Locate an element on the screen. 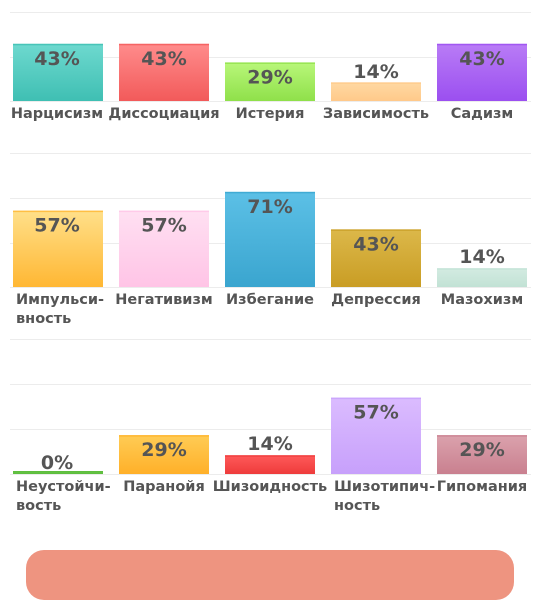  category-label: Зависимость is located at coordinates (376, 114).